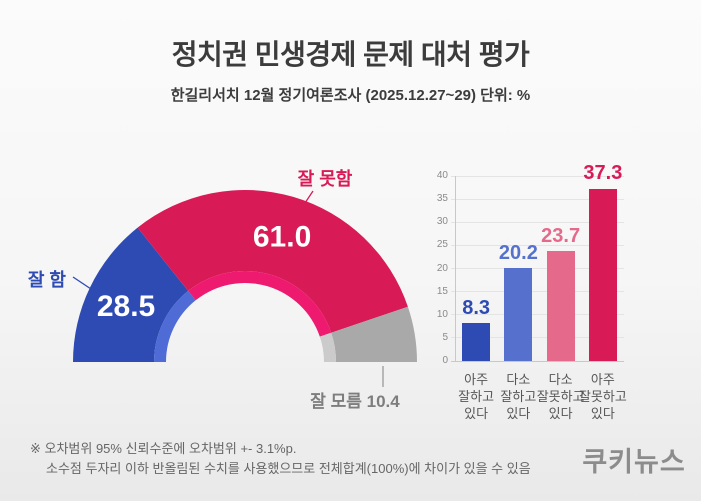  I want to click on y-tick-label-15: 15, so click(442, 291).